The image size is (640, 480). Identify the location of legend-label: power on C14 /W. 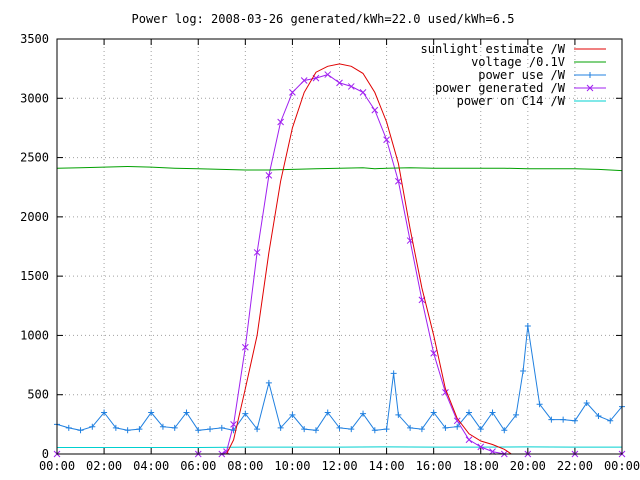
(511, 101).